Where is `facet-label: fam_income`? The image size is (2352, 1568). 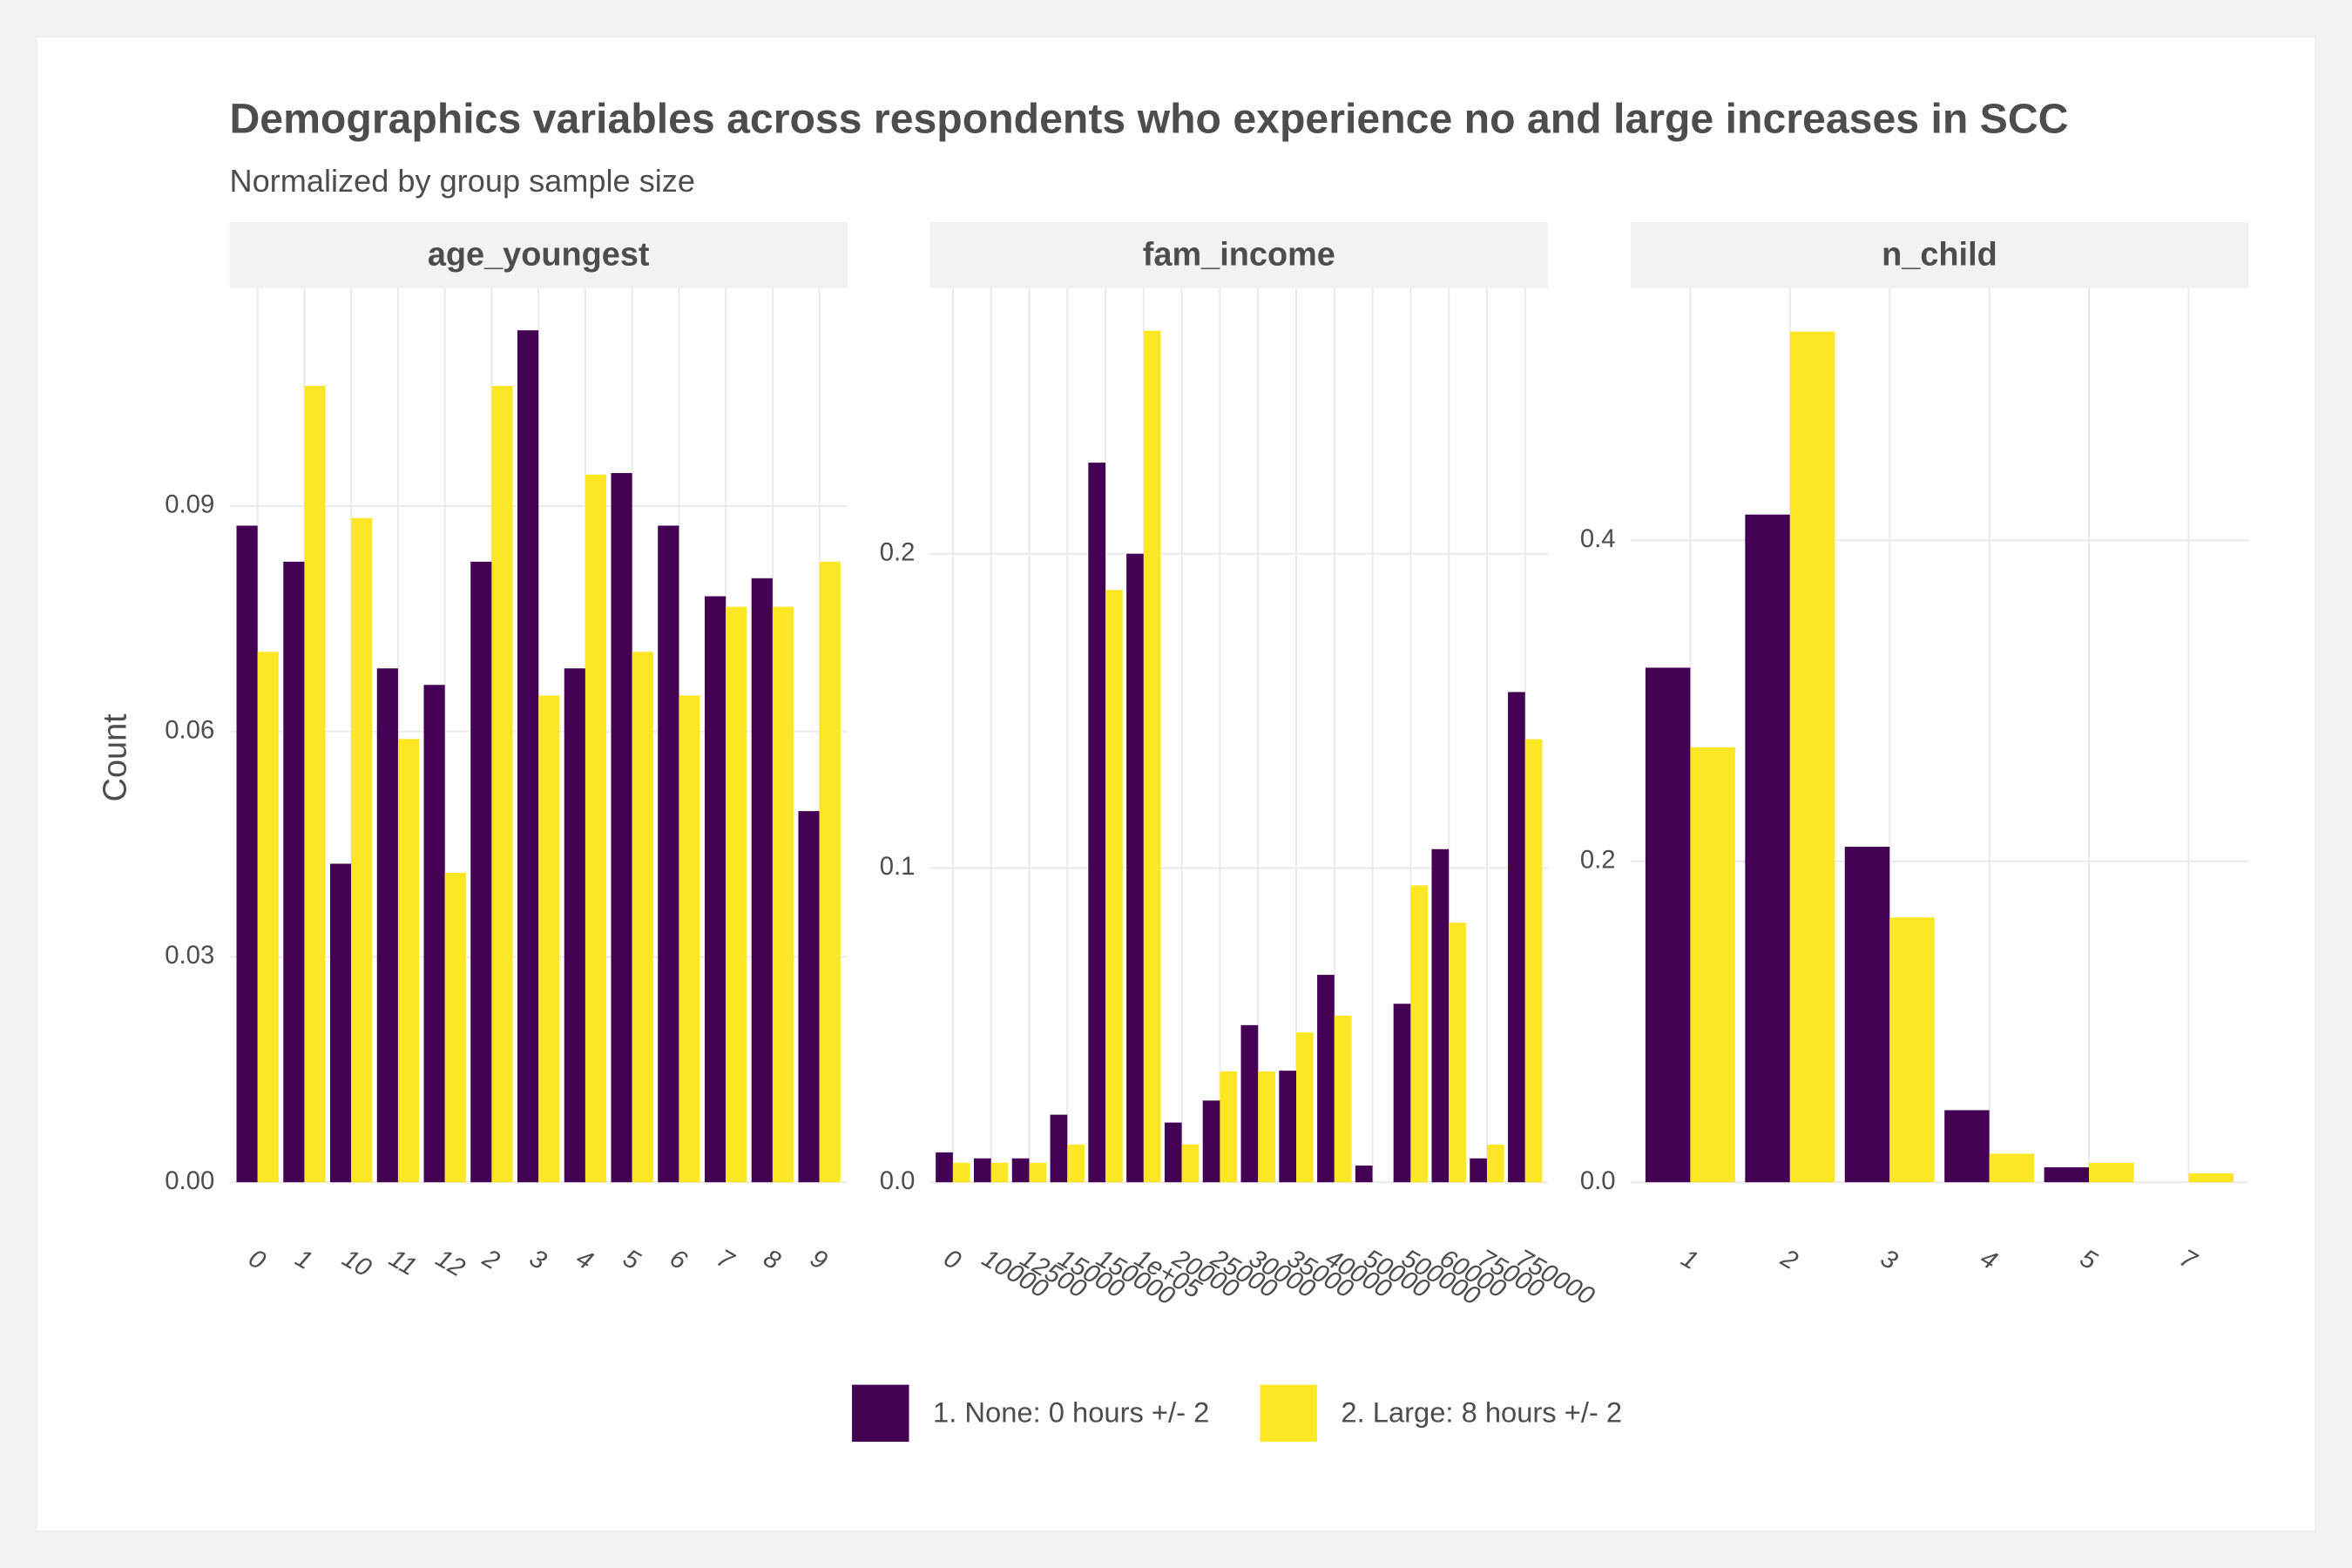
facet-label: fam_income is located at coordinates (1239, 255).